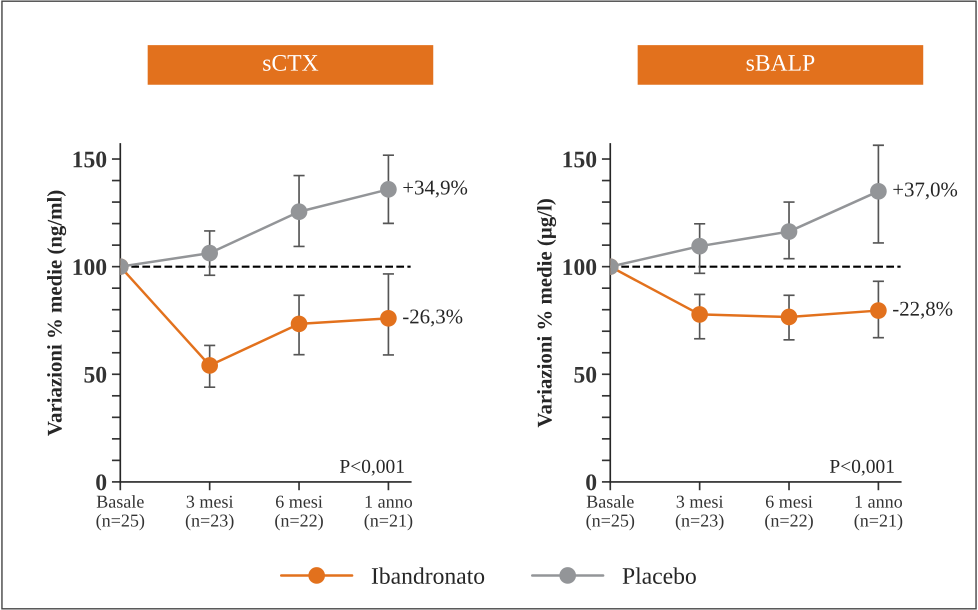 The width and height of the screenshot is (978, 610). What do you see at coordinates (435, 189) in the screenshot?
I see `annotation: +34,9%` at bounding box center [435, 189].